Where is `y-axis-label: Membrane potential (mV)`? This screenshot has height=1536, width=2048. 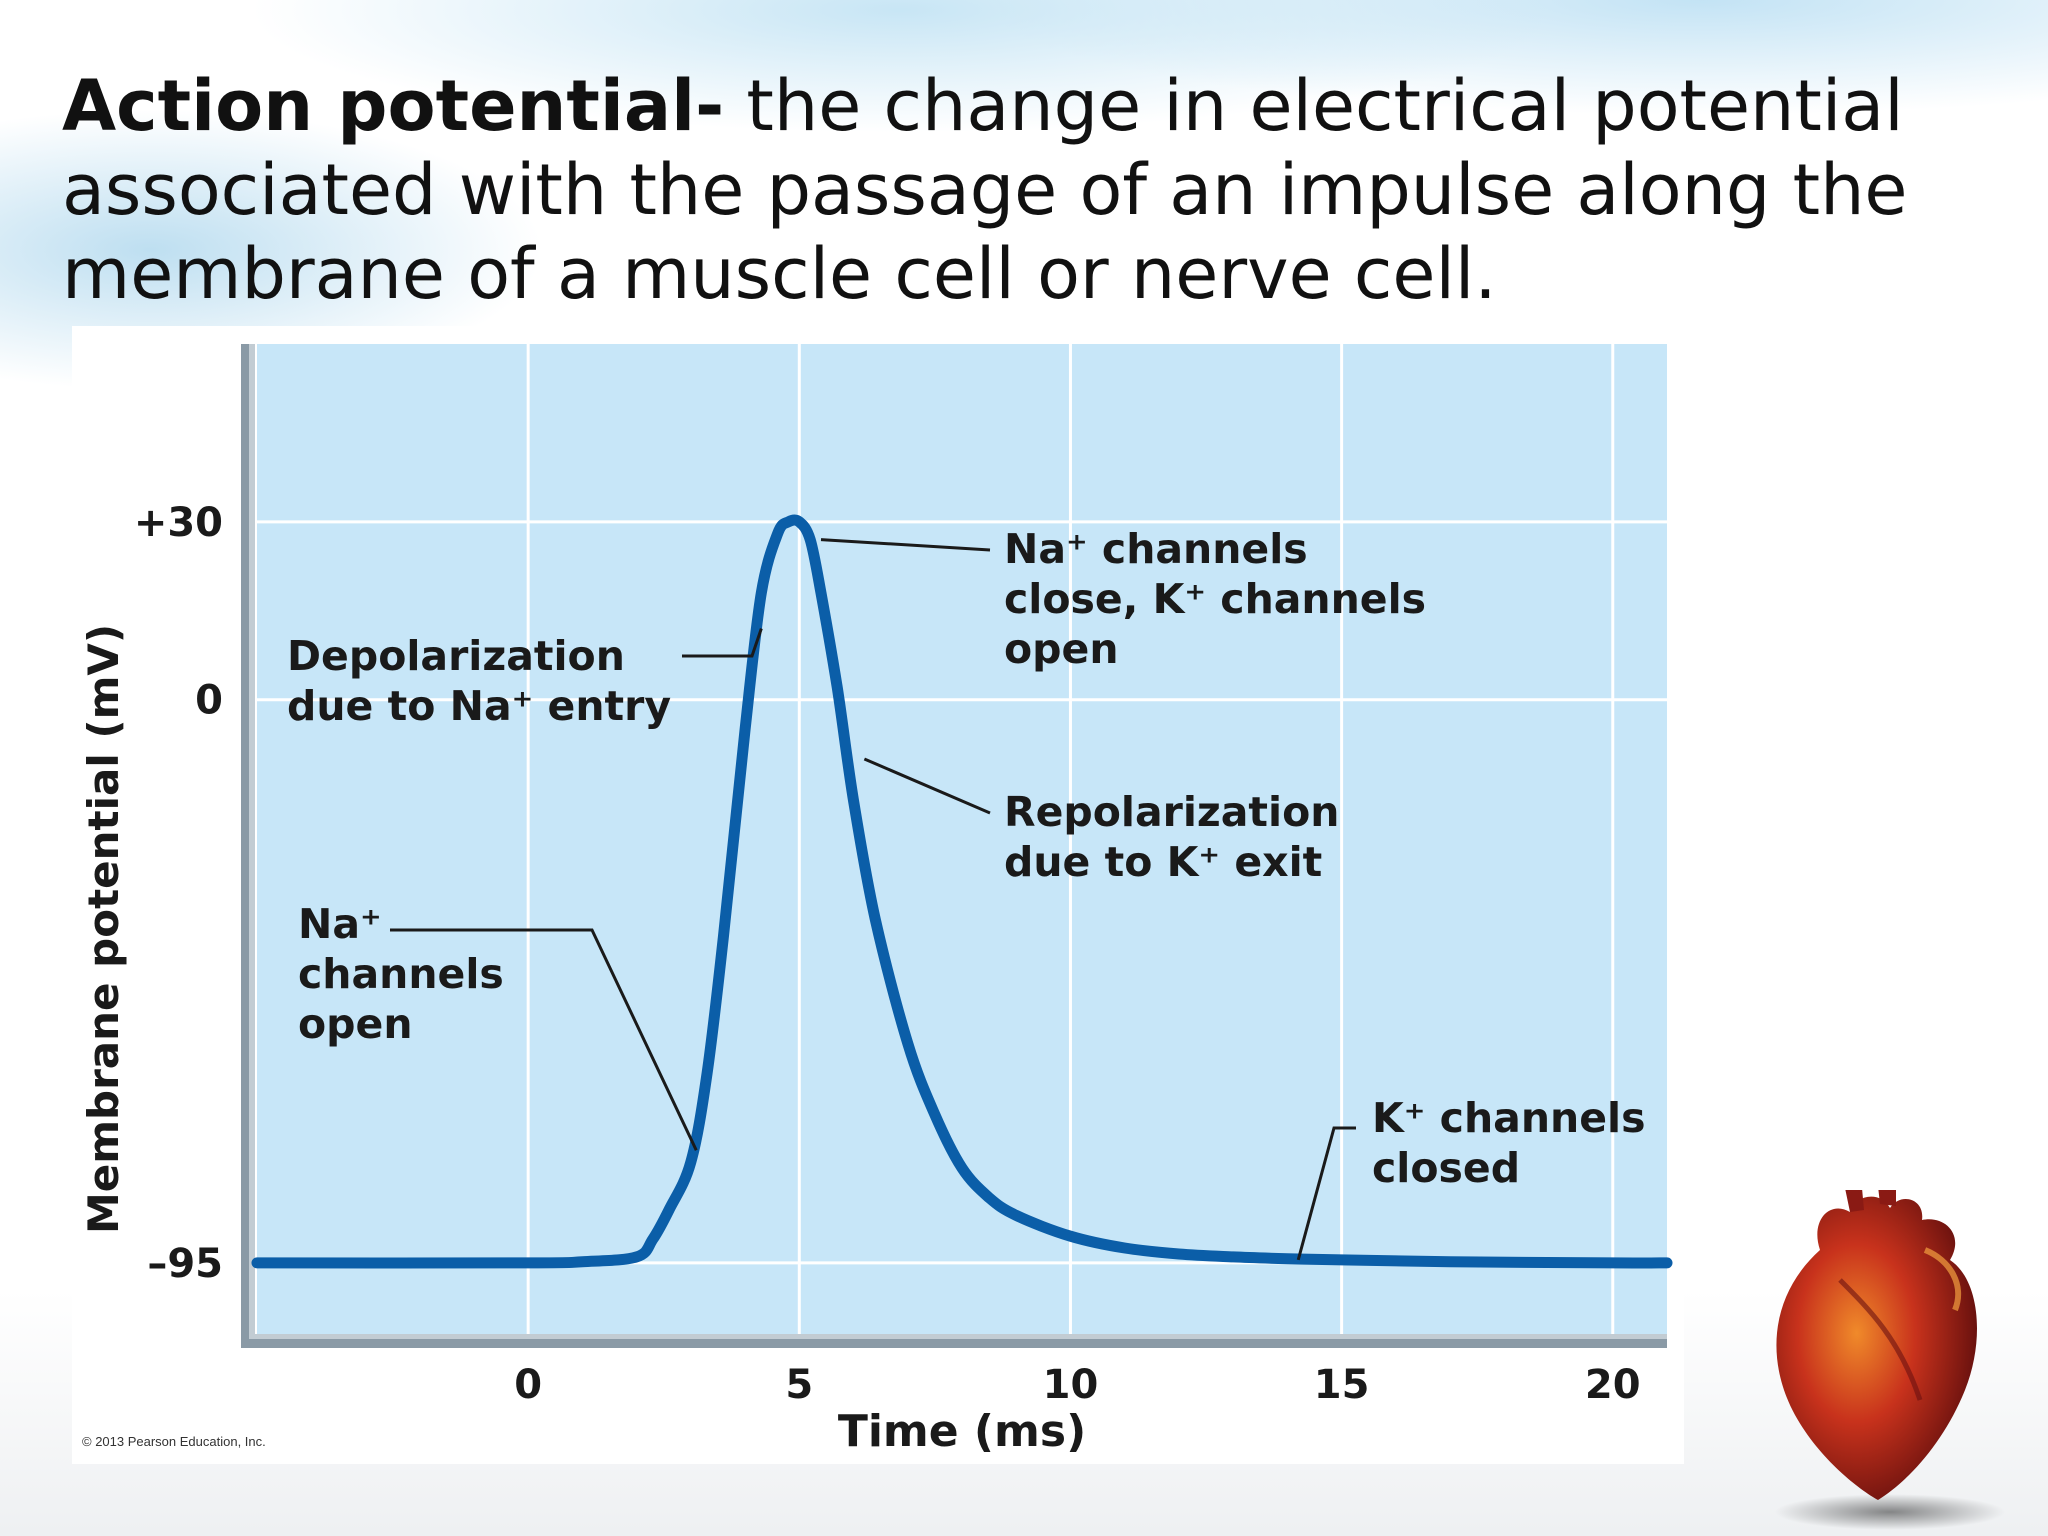 y-axis-label: Membrane potential (mV) is located at coordinates (103, 929).